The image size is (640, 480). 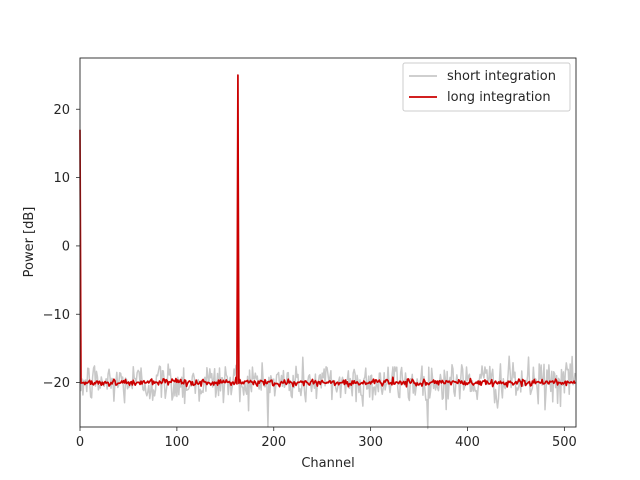 What do you see at coordinates (327, 463) in the screenshot?
I see `x-axis-label: Channel` at bounding box center [327, 463].